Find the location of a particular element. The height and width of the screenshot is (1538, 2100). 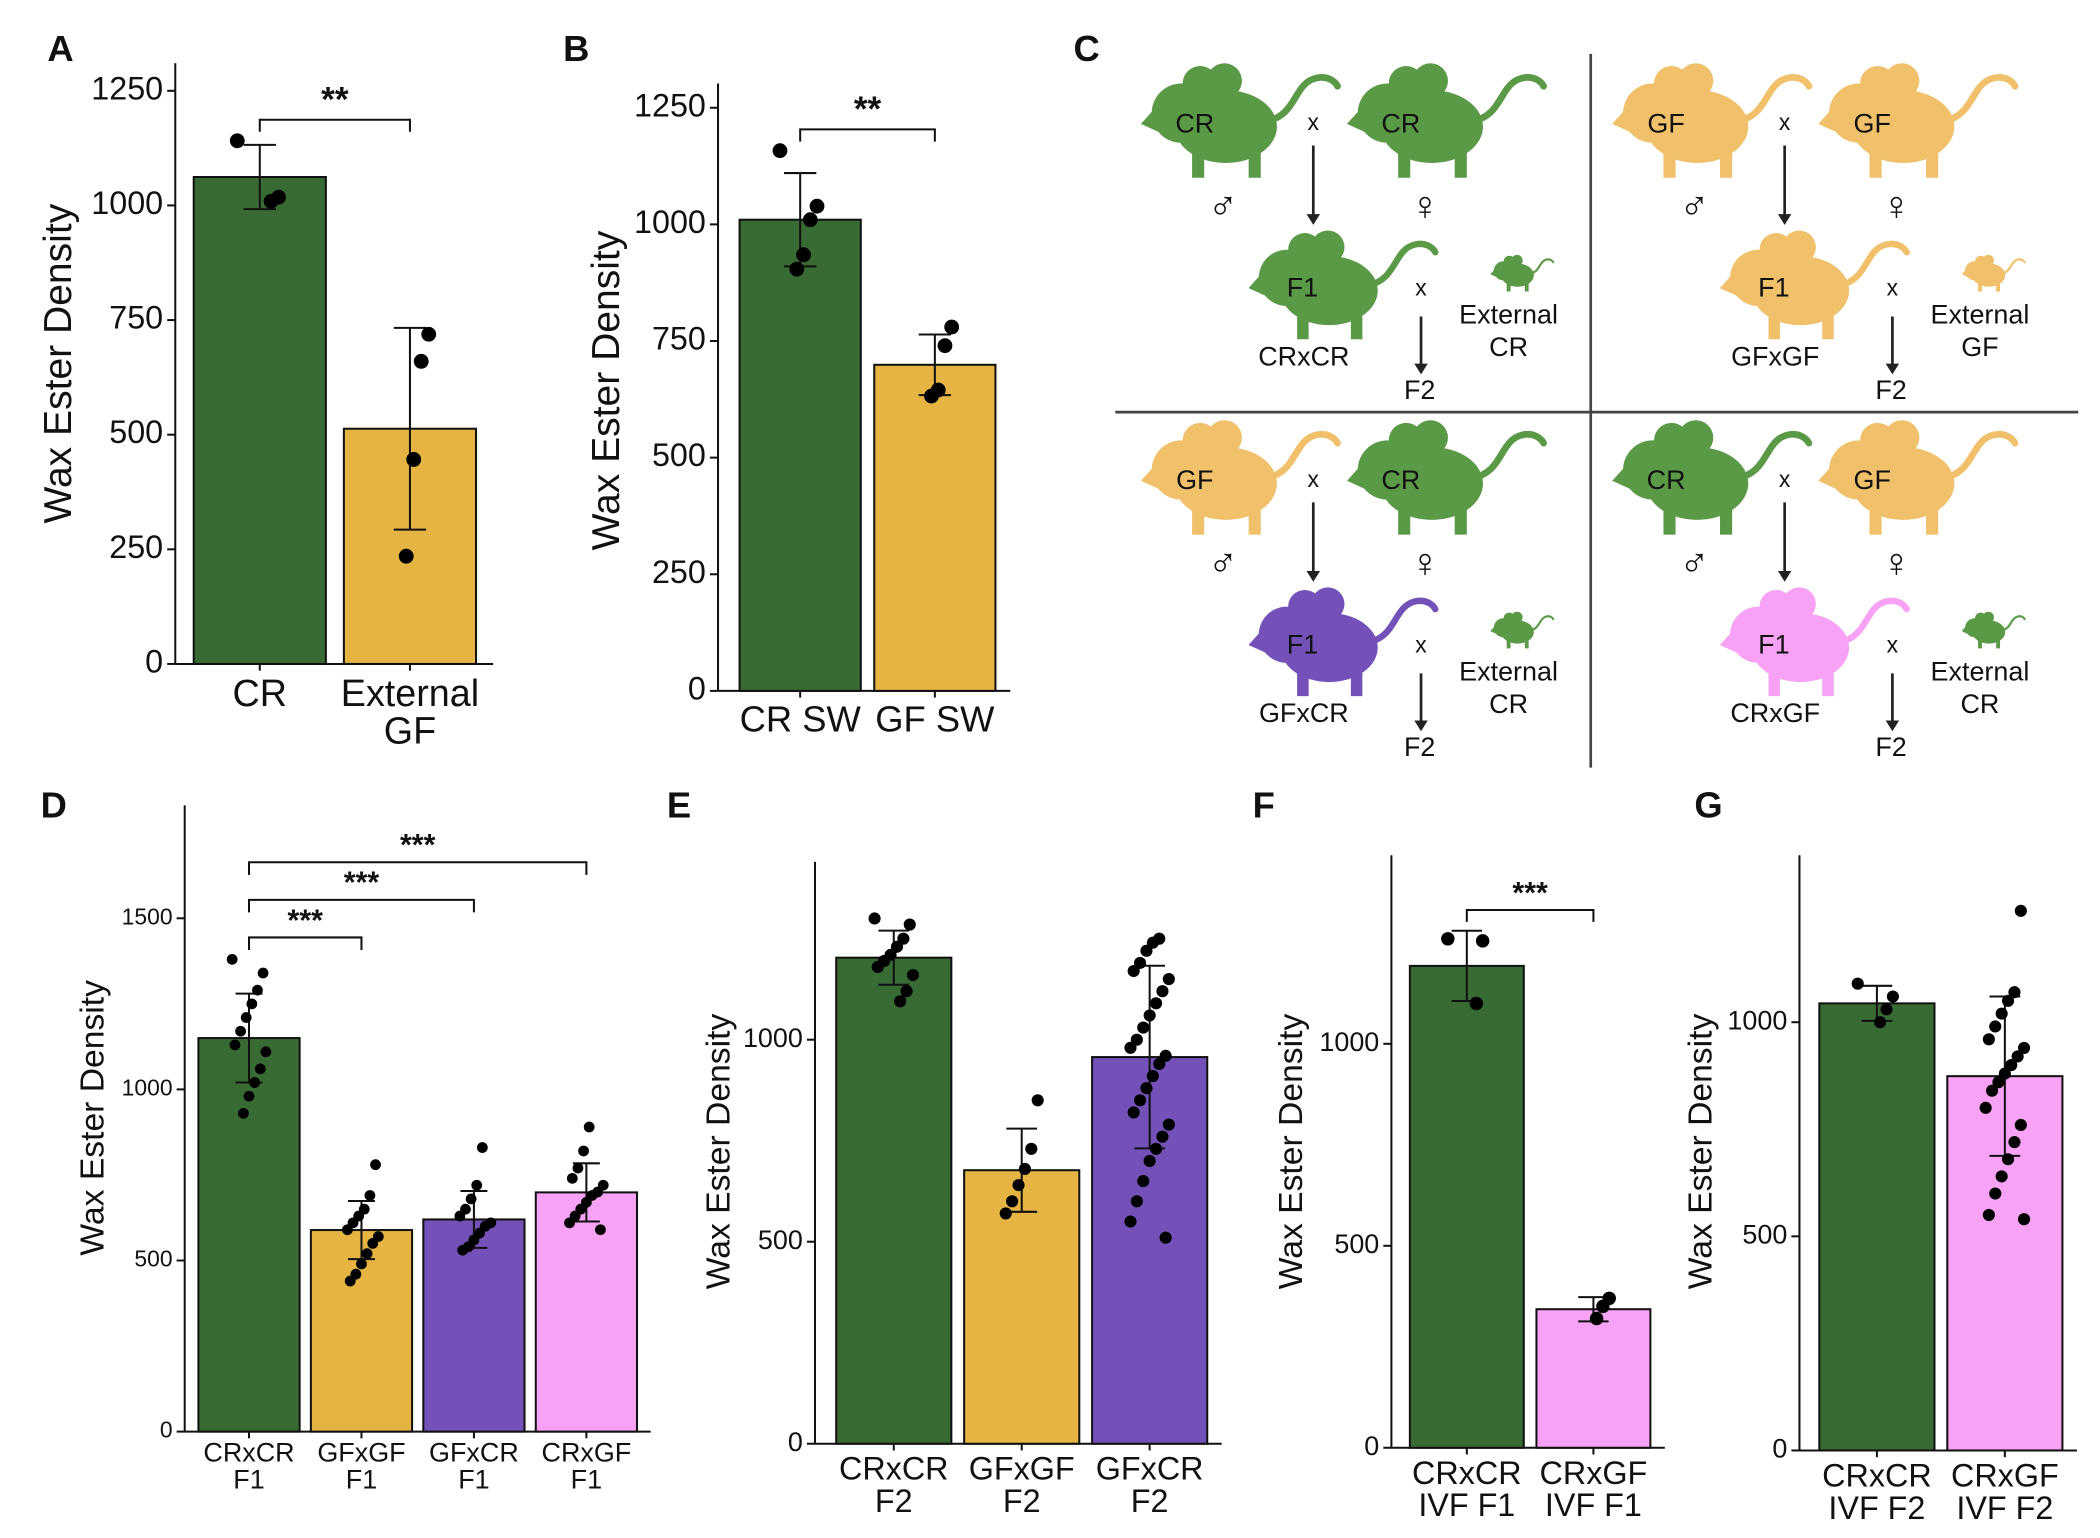

y-tick-label: 1000 is located at coordinates (127, 203).